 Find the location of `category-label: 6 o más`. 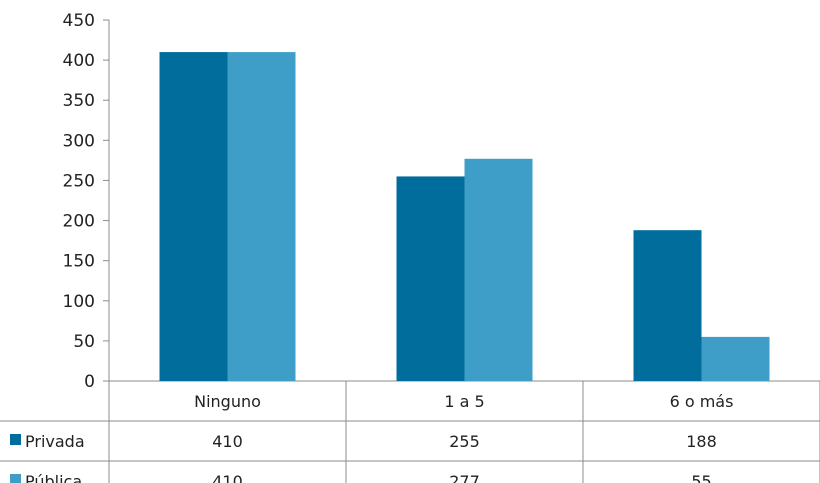

category-label: 6 o más is located at coordinates (702, 401).